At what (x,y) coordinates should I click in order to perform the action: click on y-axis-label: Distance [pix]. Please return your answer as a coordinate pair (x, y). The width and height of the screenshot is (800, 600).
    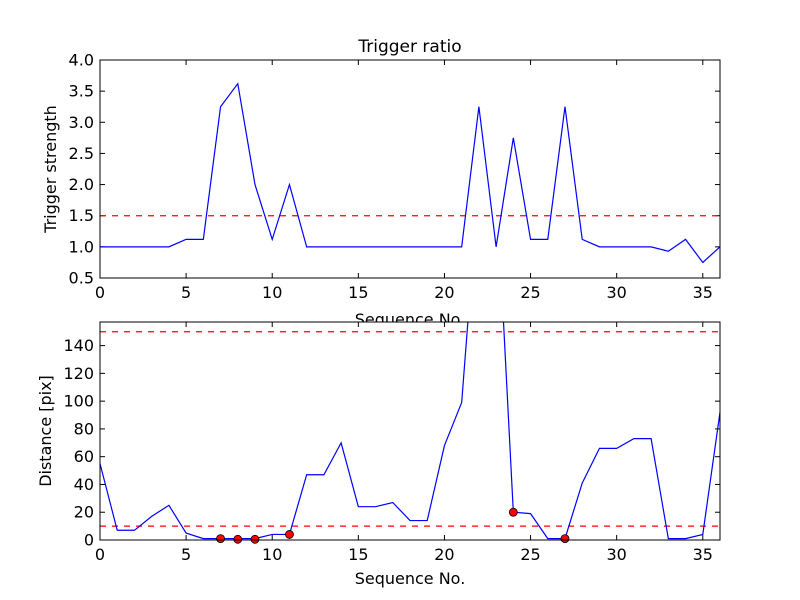
    Looking at the image, I should click on (45, 431).